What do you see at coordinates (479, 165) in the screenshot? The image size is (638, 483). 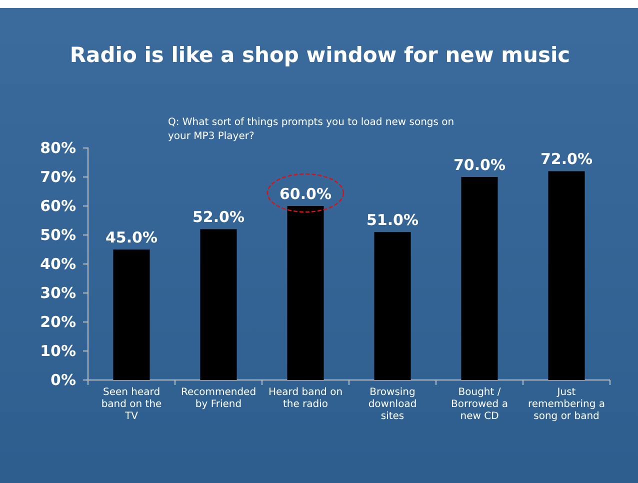 I see `data-label: 70.0%` at bounding box center [479, 165].